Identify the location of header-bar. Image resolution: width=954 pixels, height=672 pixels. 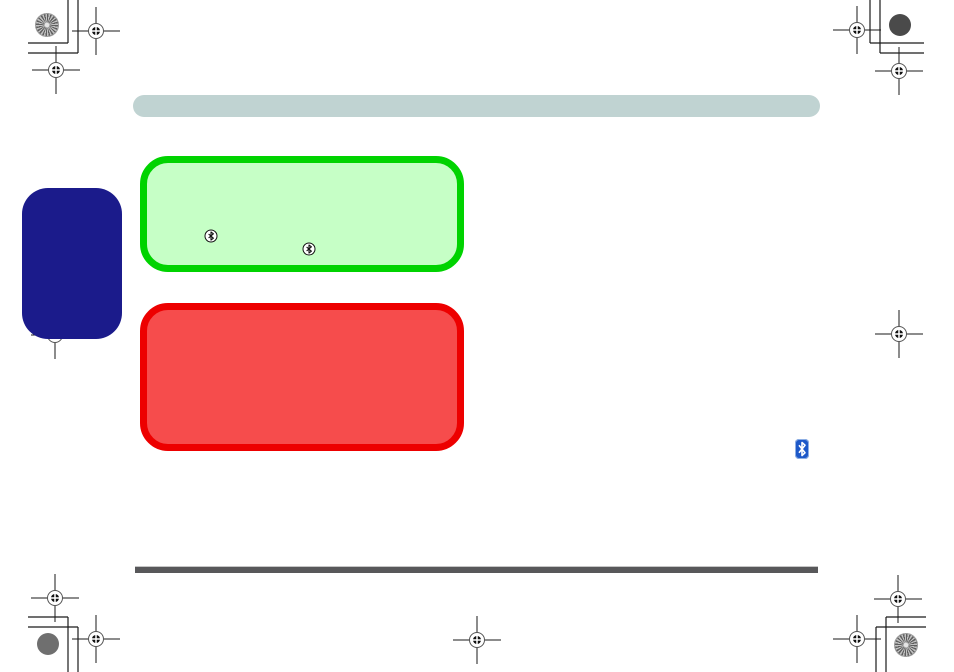
(476, 106).